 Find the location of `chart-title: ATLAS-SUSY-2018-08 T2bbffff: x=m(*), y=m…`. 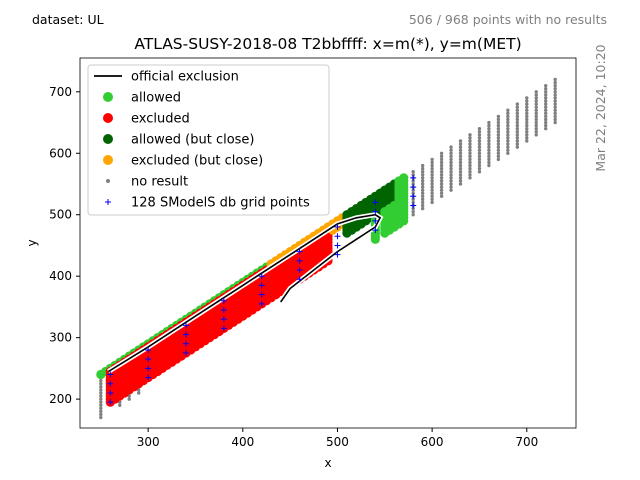

chart-title: ATLAS-SUSY-2018-08 T2bbffff: x=m(*), y=m… is located at coordinates (327, 44).